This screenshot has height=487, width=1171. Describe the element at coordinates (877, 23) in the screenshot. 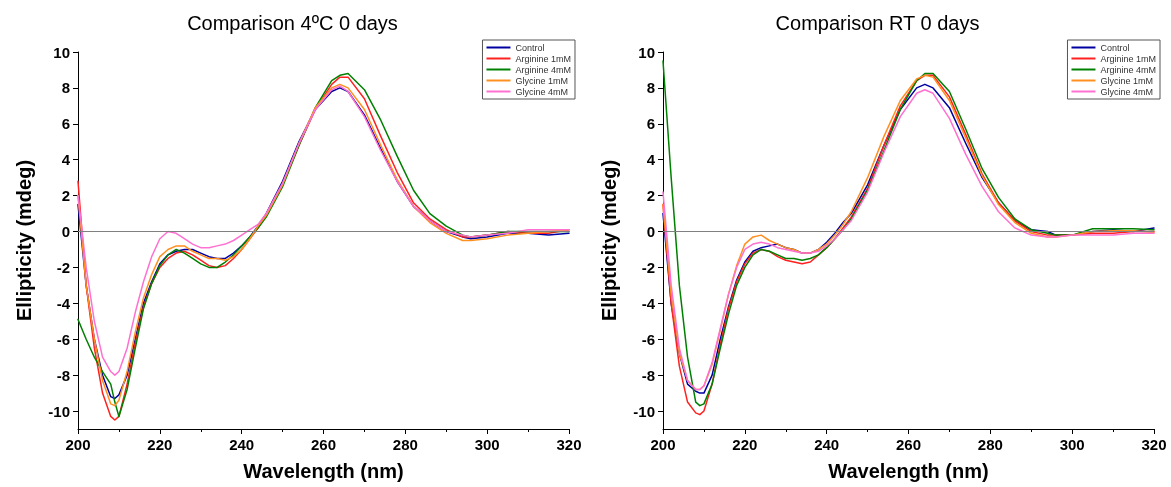

I see `chart-title: Comparison RT 0 days` at that location.